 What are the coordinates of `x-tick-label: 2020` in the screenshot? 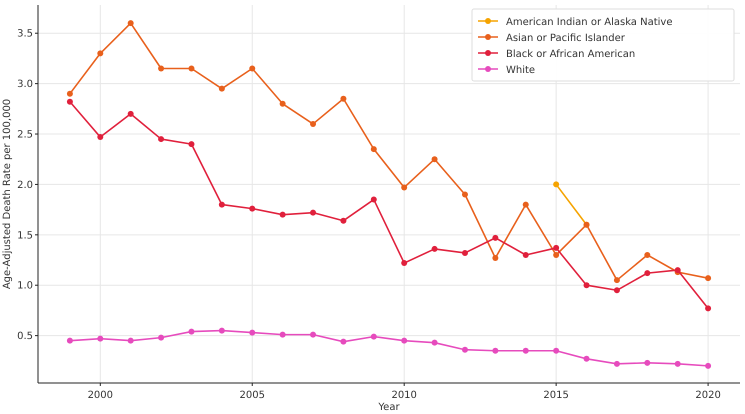 It's located at (708, 395).